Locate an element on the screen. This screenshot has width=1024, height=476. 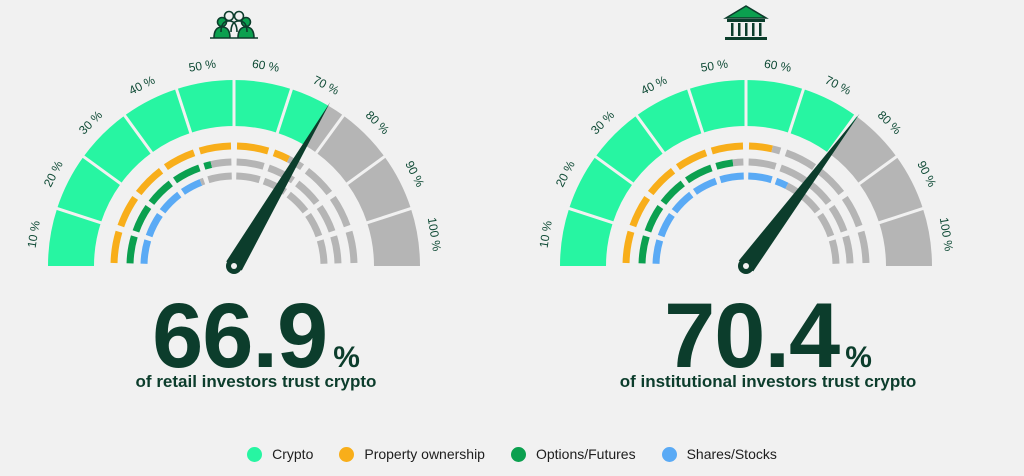
legend-item-options: Options/Futures is located at coordinates (573, 454).